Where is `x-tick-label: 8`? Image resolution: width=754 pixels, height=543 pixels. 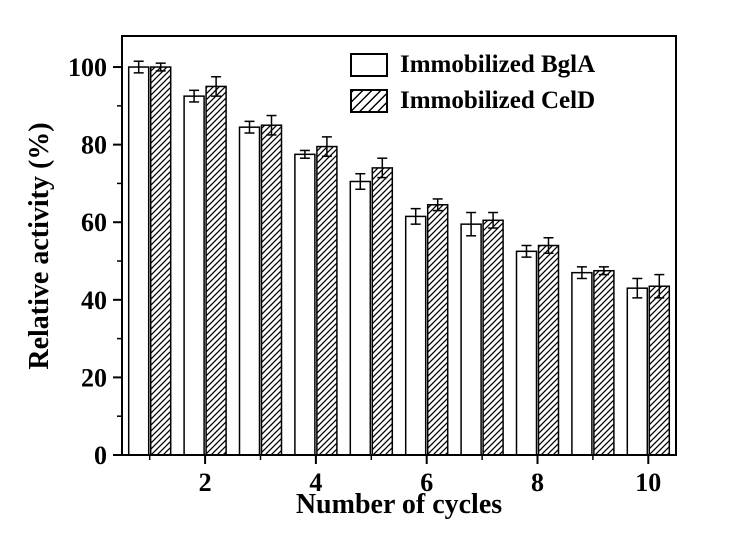 x-tick-label: 8 is located at coordinates (537, 482).